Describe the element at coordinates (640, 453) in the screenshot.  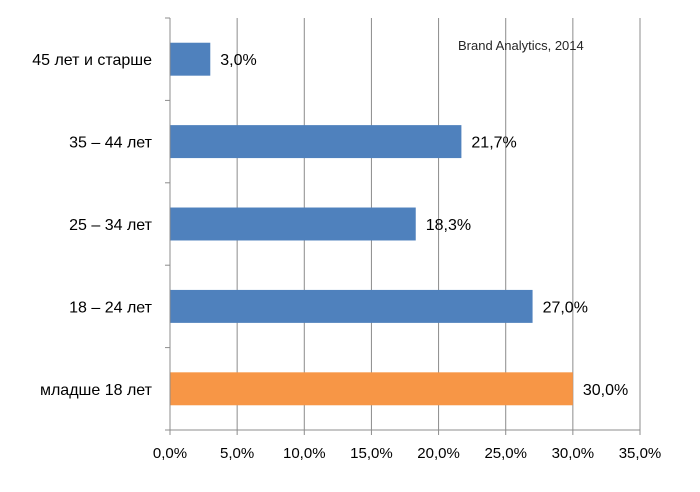
I see `x-tick-label: 35,0%` at that location.